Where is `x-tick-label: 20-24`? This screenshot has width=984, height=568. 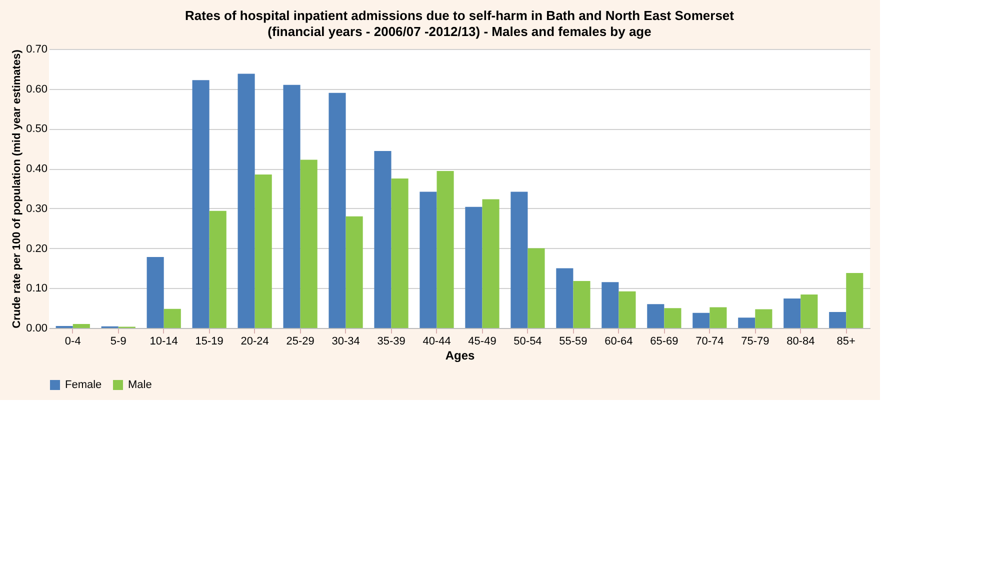 x-tick-label: 20-24 is located at coordinates (254, 342).